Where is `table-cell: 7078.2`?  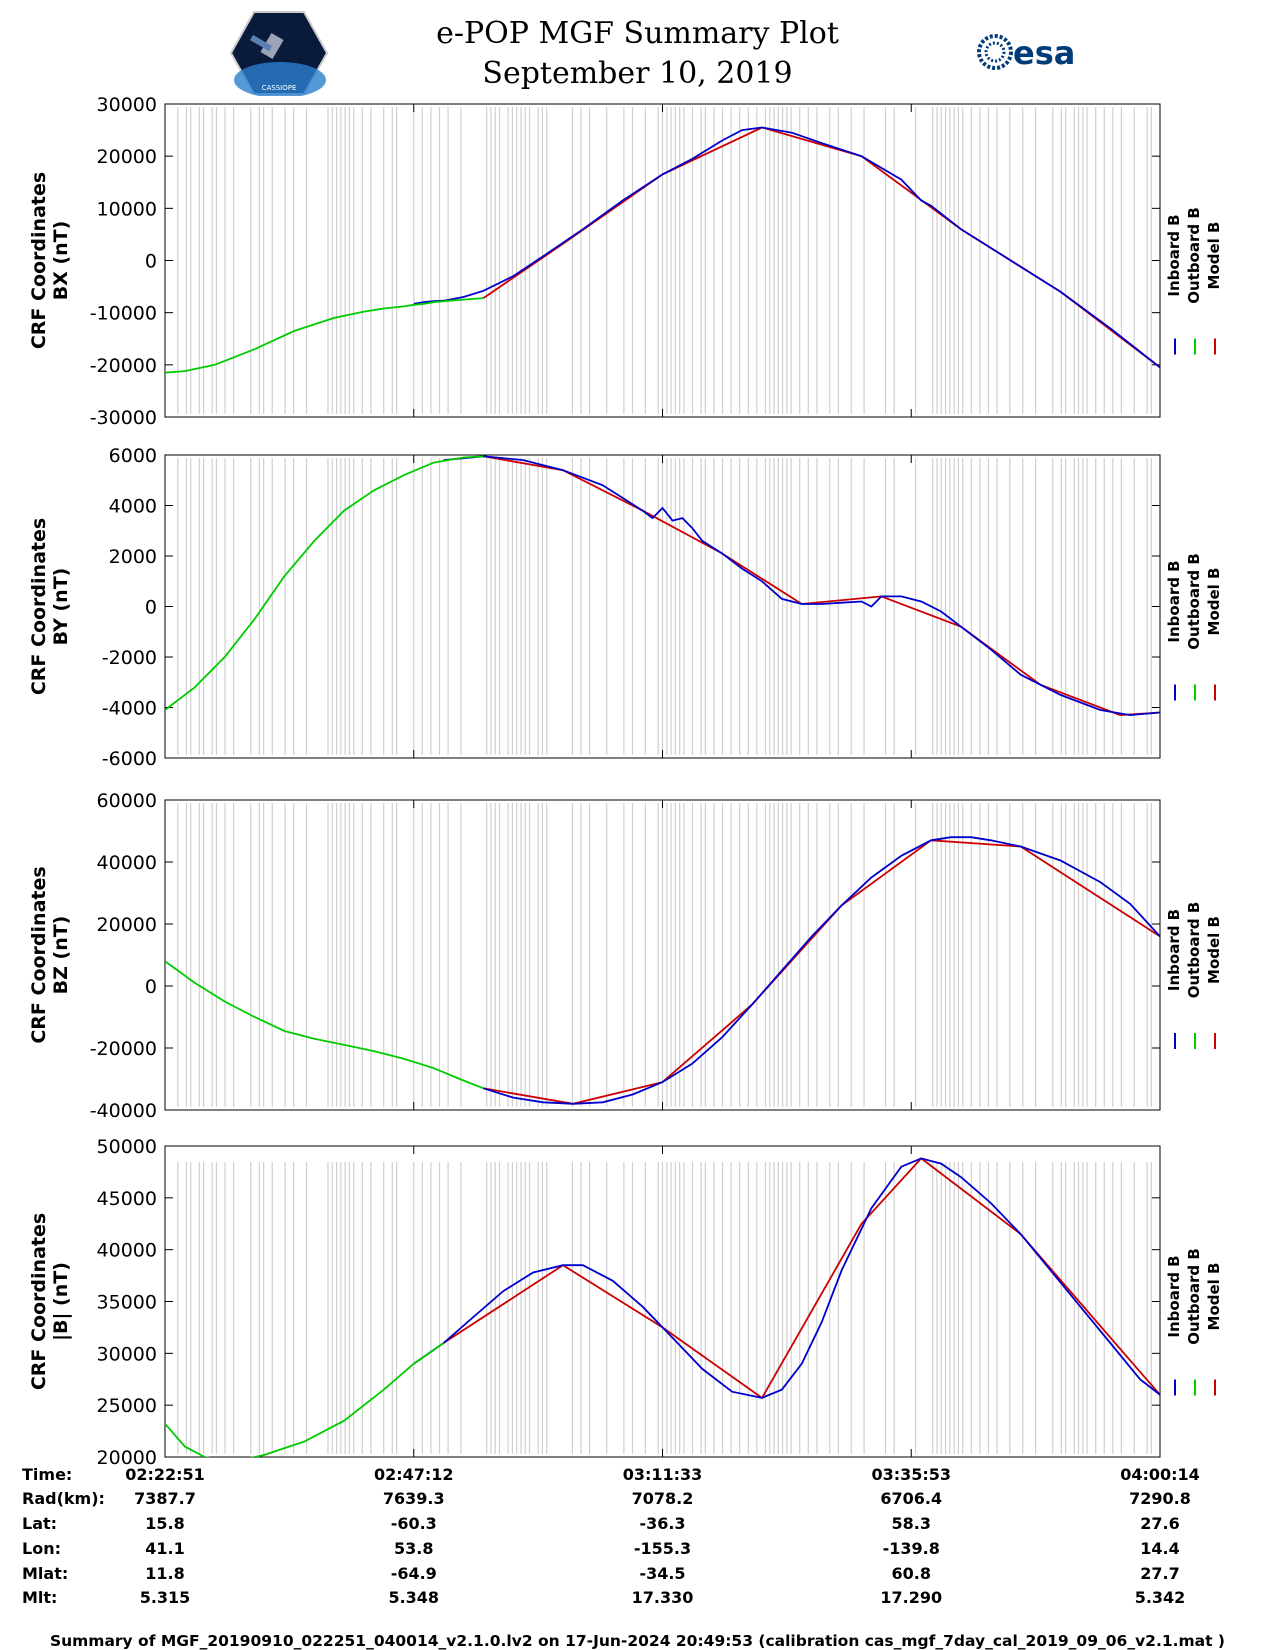
table-cell: 7078.2 is located at coordinates (662, 1498).